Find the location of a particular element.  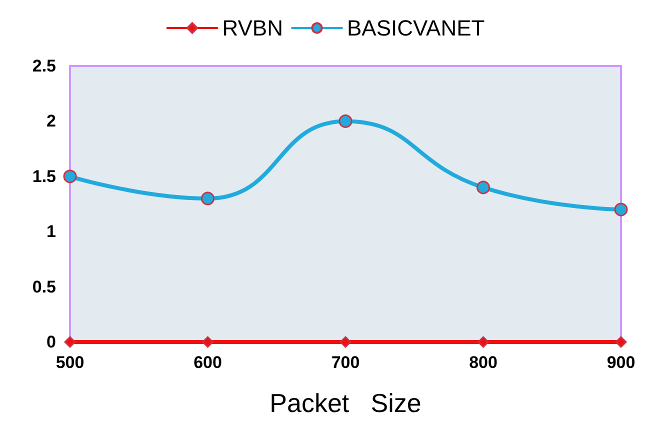

x-axis-title: Packet Size is located at coordinates (346, 403).